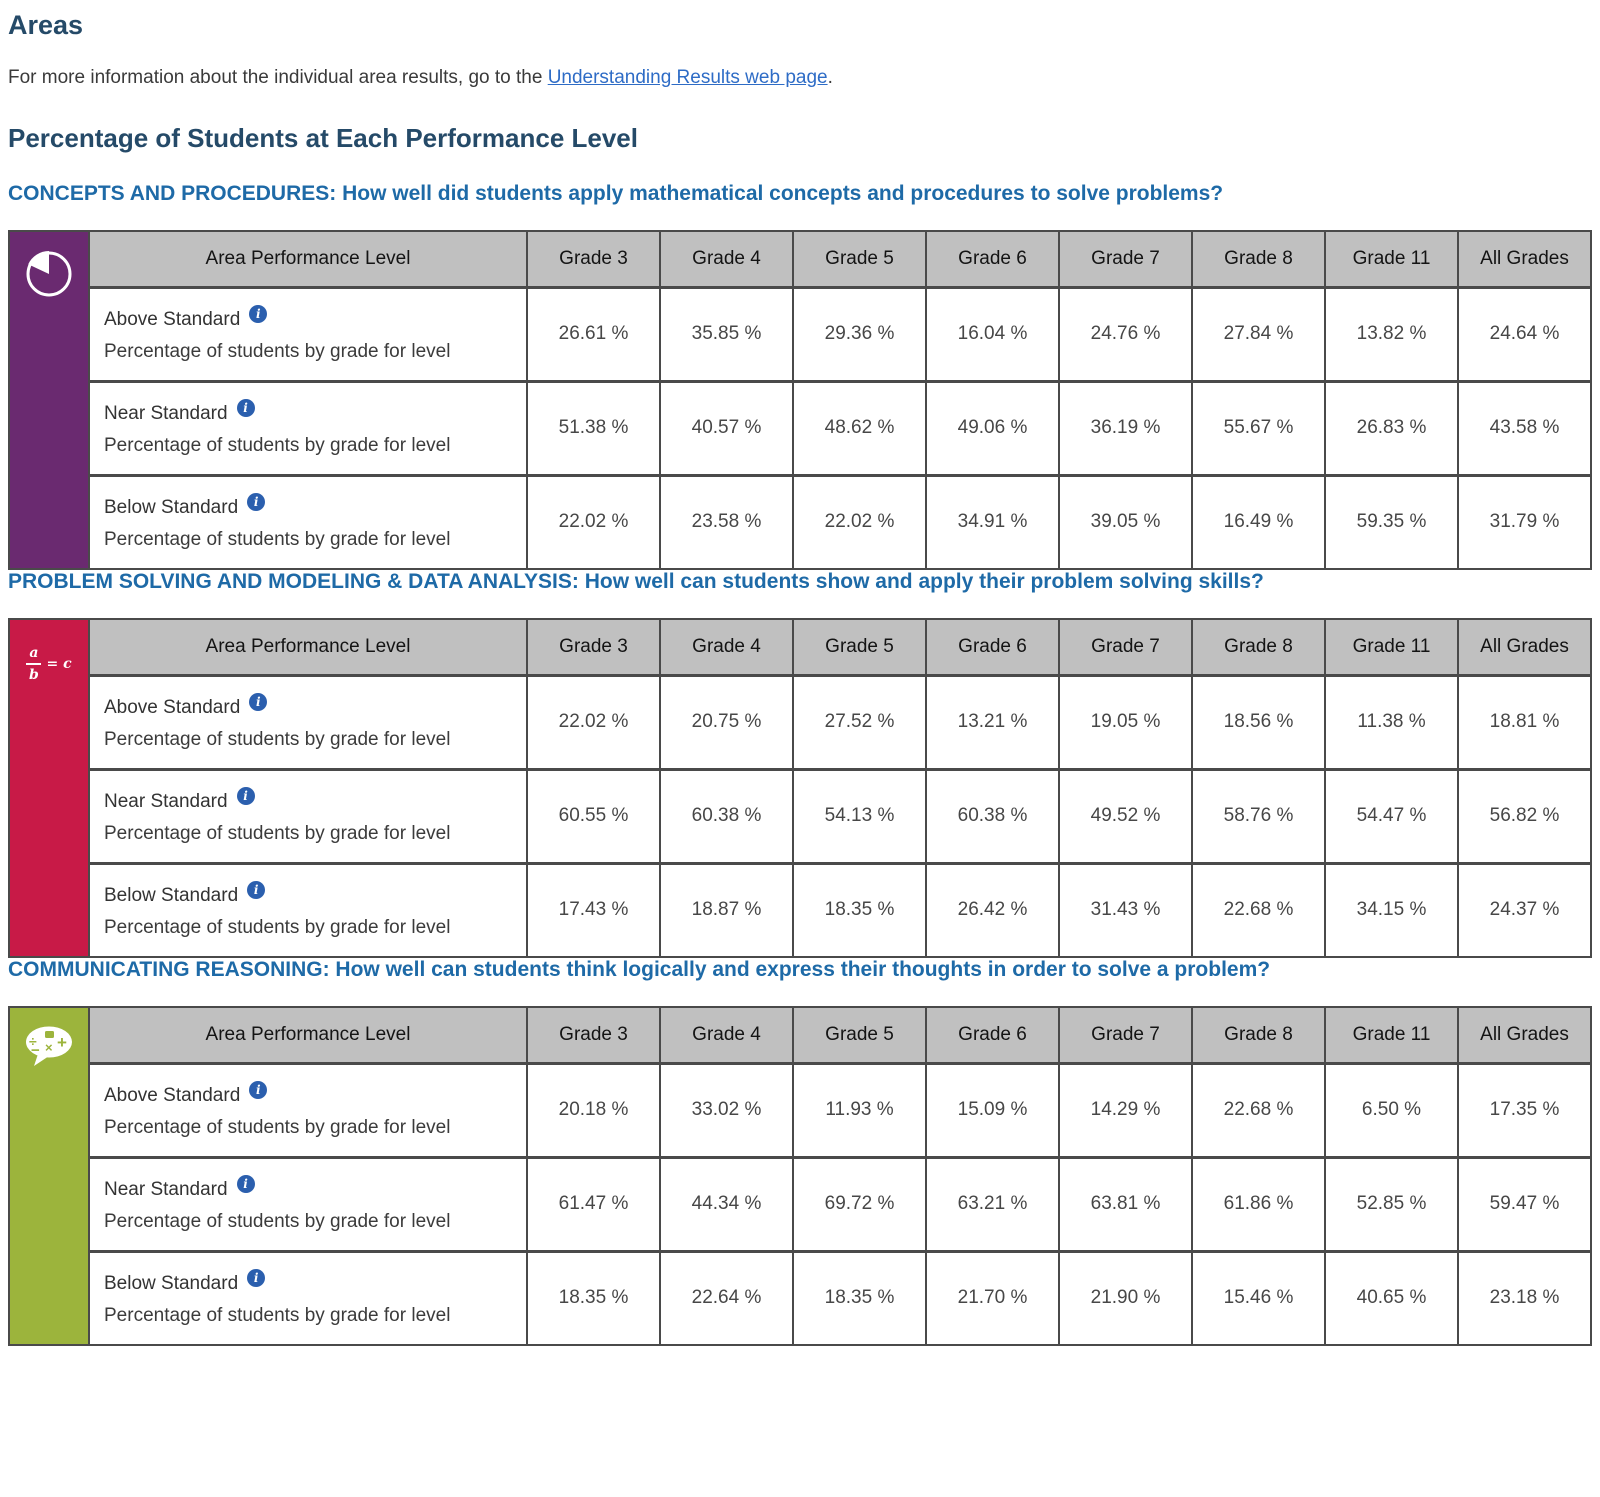 The height and width of the screenshot is (1497, 1600). Describe the element at coordinates (992, 909) in the screenshot. I see `value-cell-problem-solving-below-standard-grade-6: 26.42 %` at that location.